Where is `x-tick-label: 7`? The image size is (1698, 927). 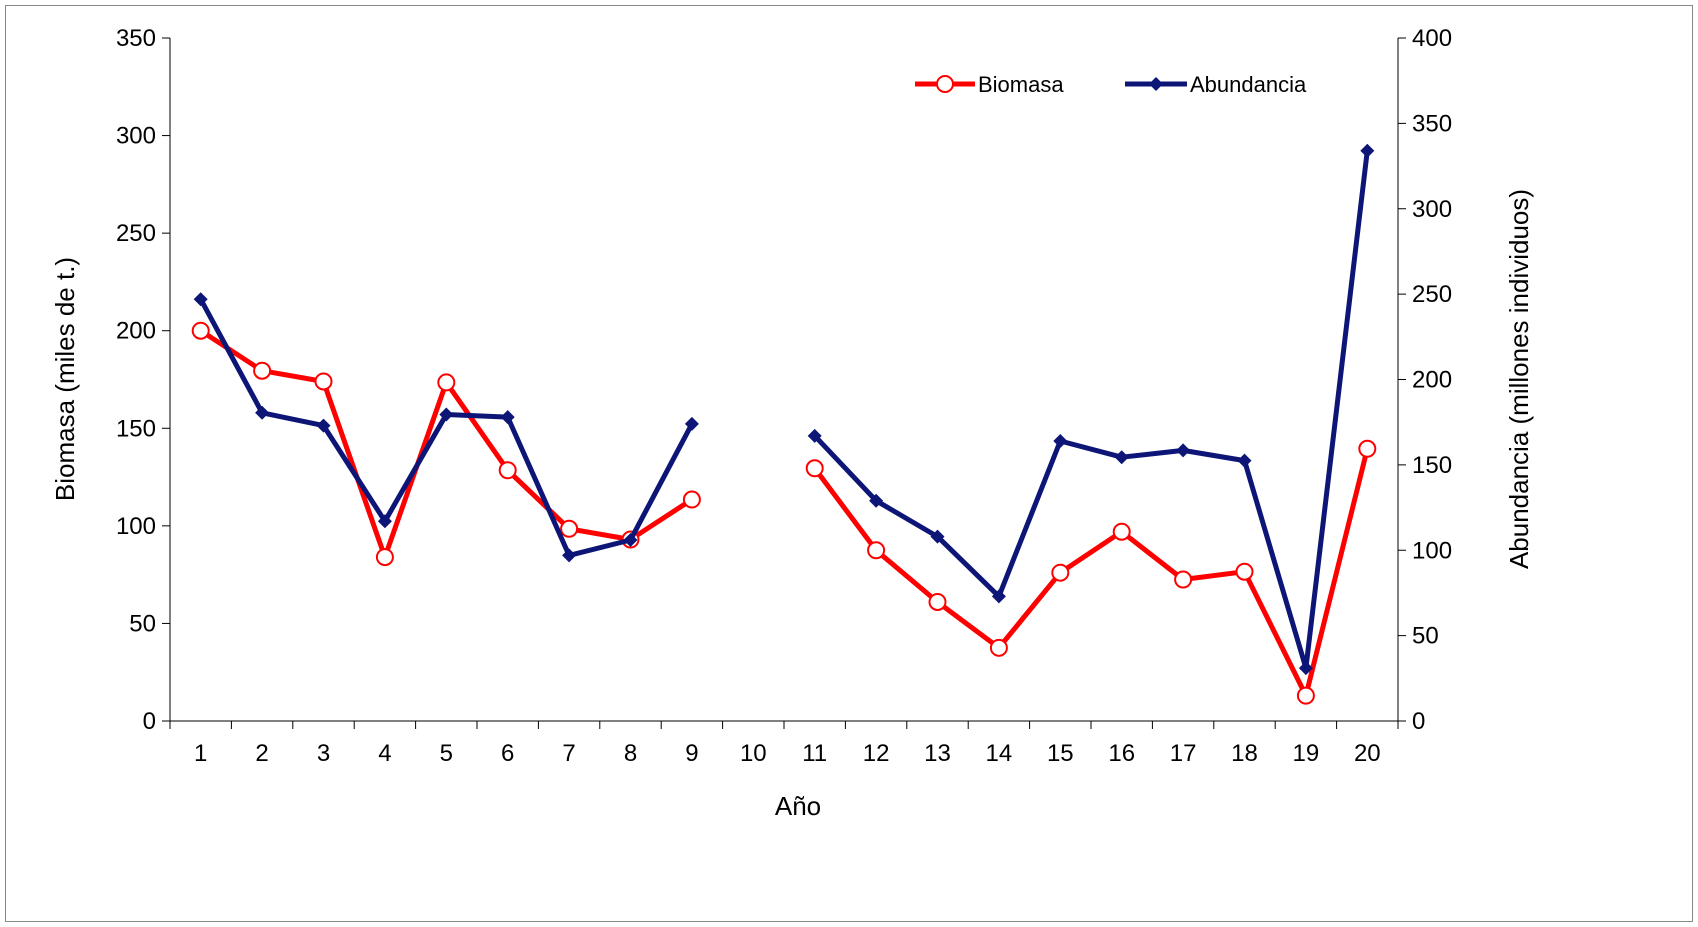
x-tick-label: 7 is located at coordinates (568, 753).